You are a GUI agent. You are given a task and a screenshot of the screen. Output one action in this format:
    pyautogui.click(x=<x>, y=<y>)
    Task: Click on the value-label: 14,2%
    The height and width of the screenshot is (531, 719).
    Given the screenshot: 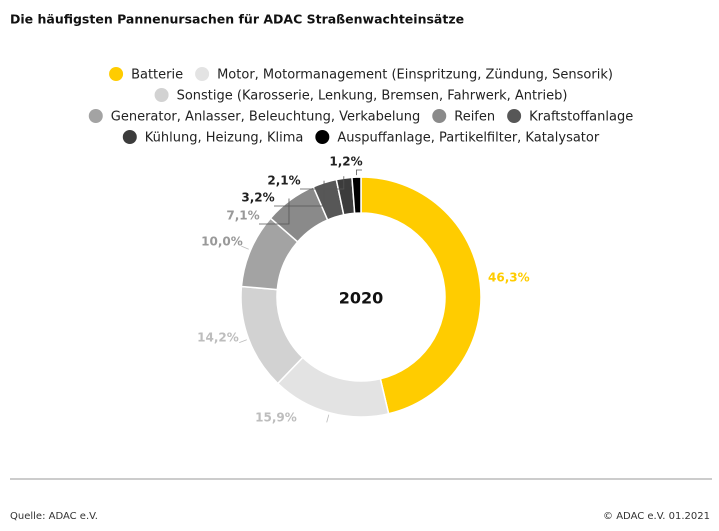 What is the action you would take?
    pyautogui.click(x=218, y=338)
    